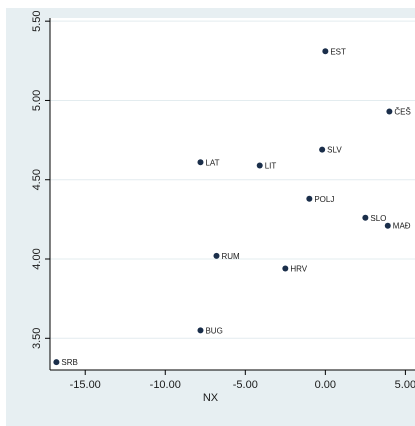 Image resolution: width=415 pixels, height=426 pixels. I want to click on y-tick-label: 4.50, so click(37, 179).